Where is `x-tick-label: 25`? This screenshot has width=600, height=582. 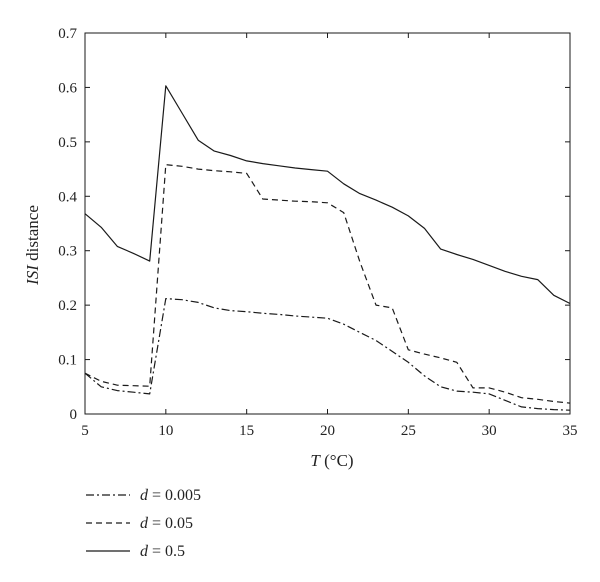
x-tick-label: 25 is located at coordinates (408, 431).